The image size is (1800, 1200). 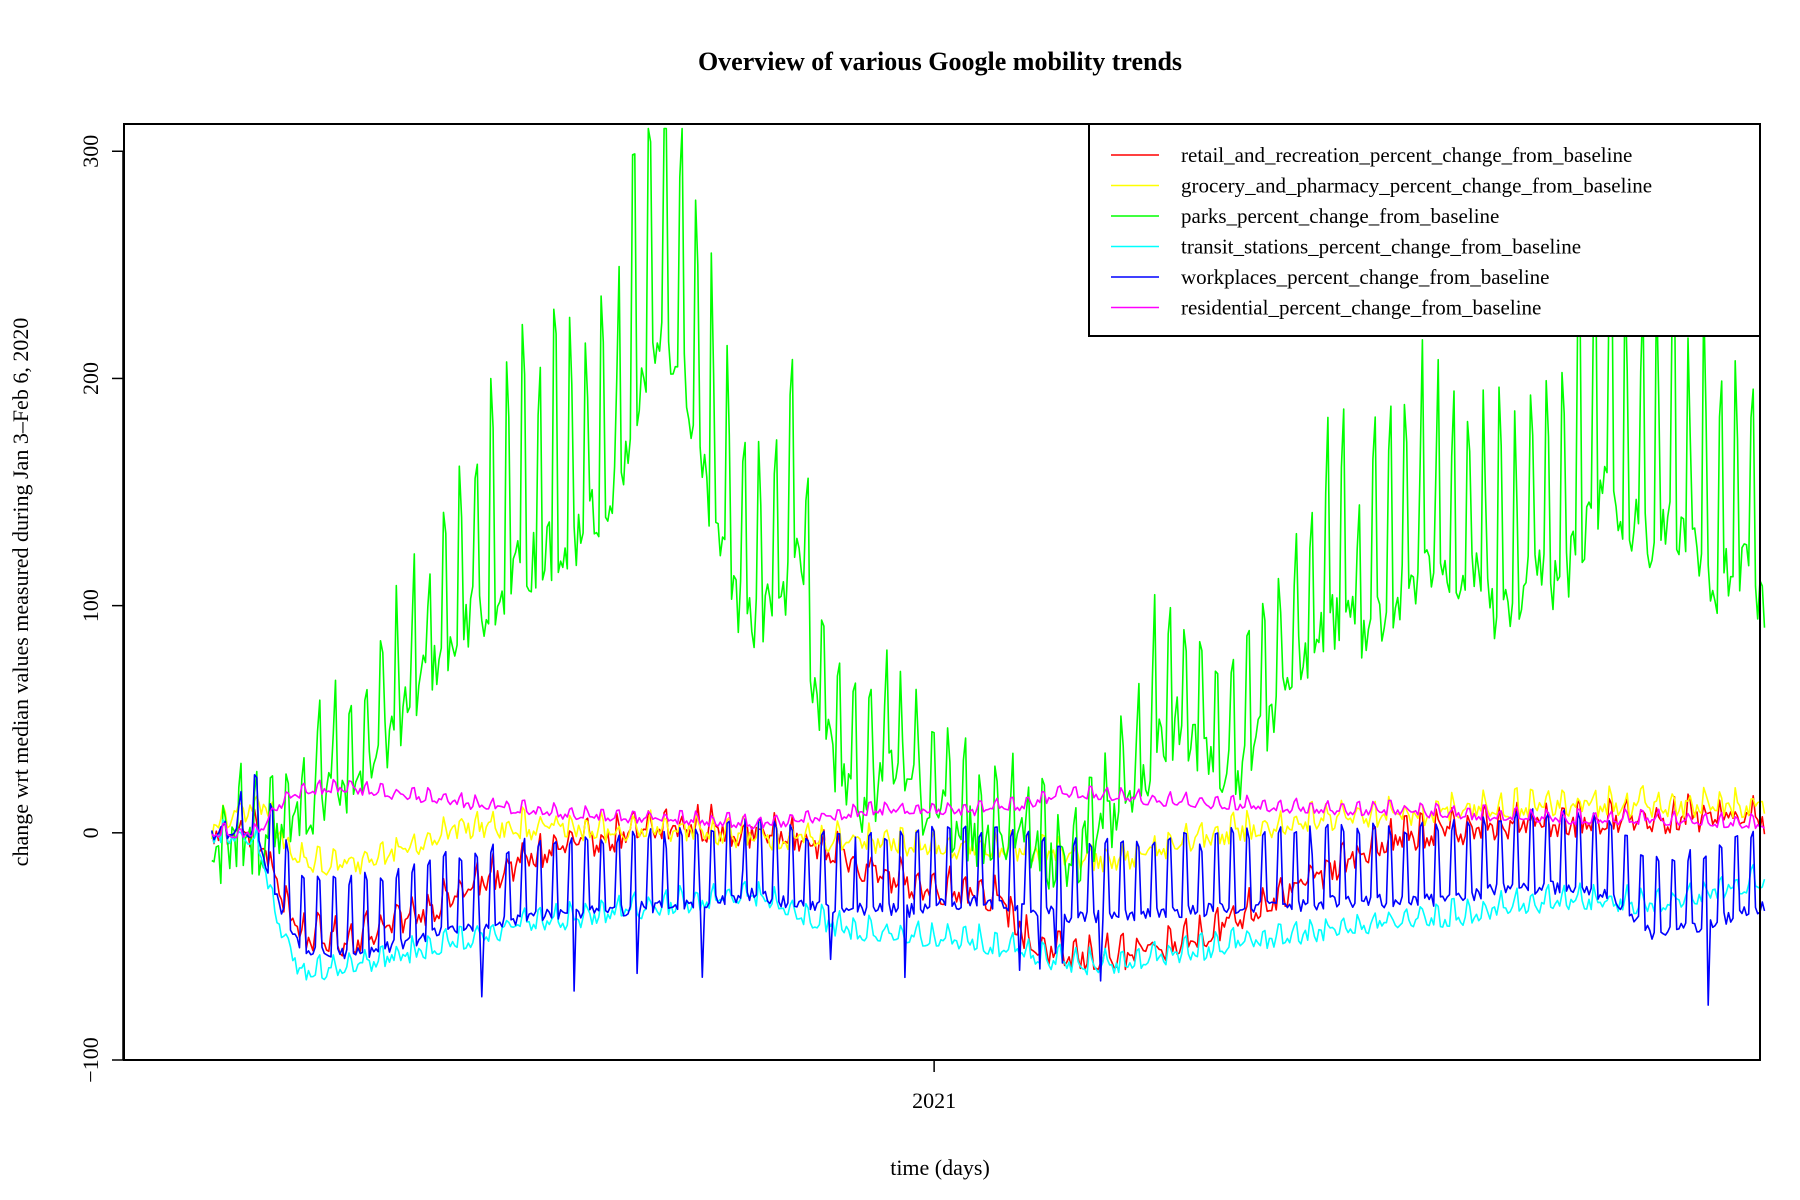 What do you see at coordinates (988, 808) in the screenshot?
I see `series-line-residential` at bounding box center [988, 808].